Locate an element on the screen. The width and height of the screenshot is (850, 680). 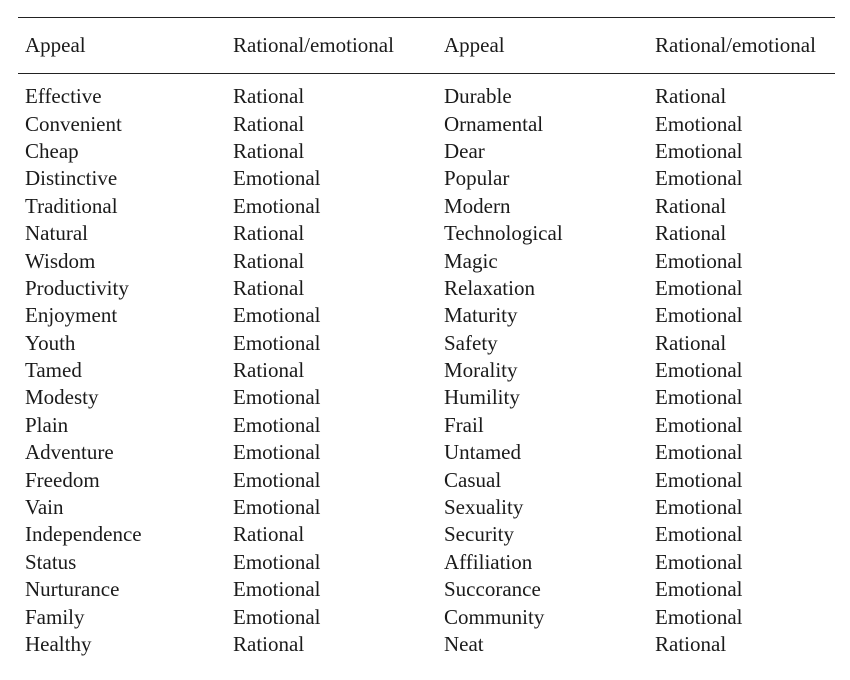
table-row: Family Emotional Community Emotional is located at coordinates (426, 616).